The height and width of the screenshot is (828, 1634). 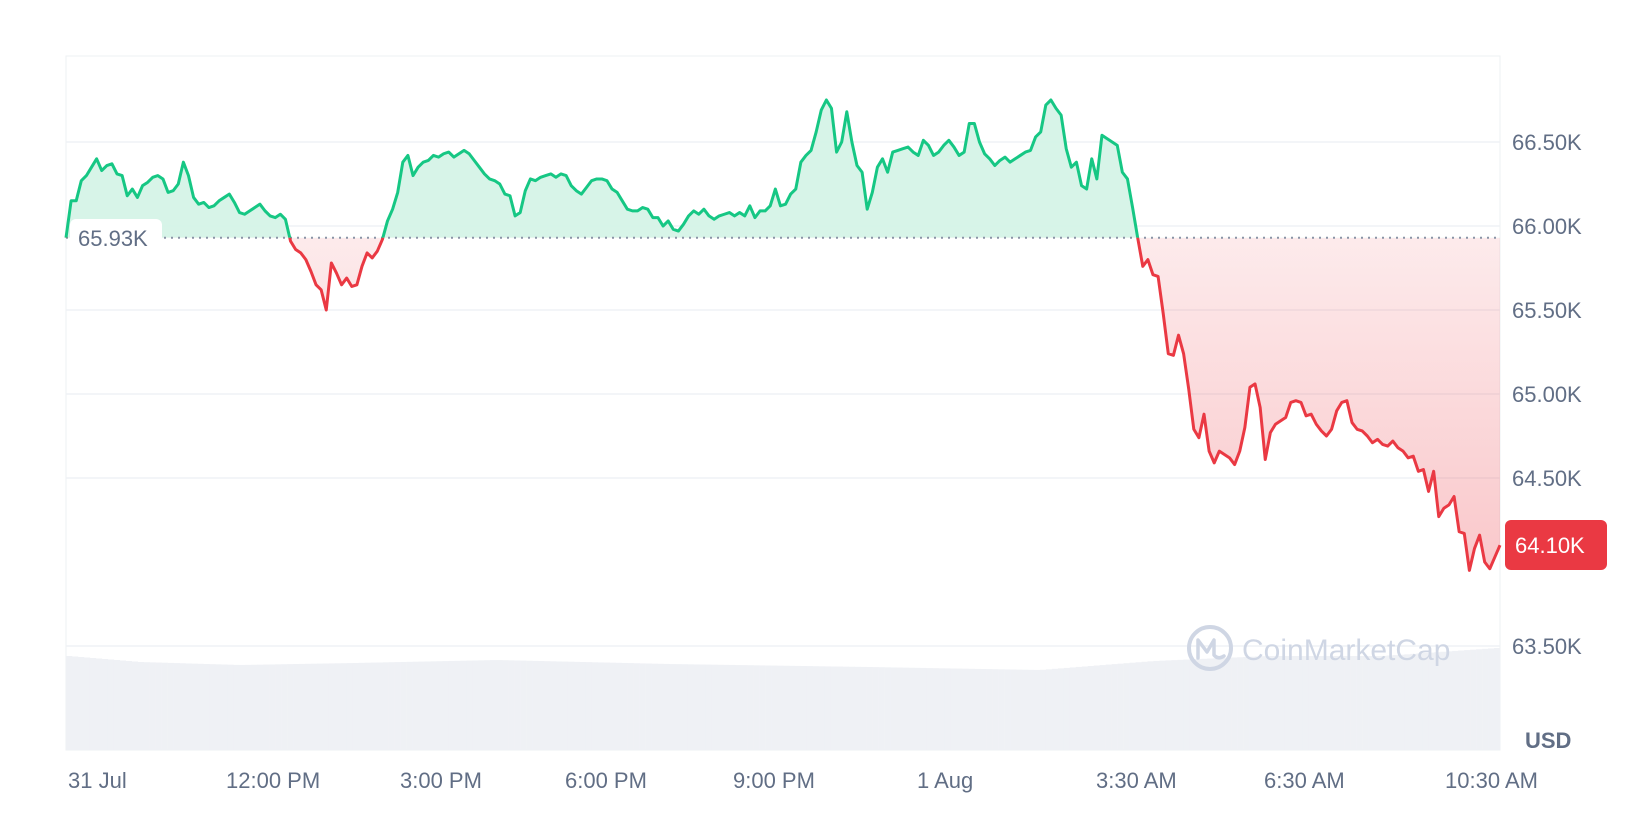 I want to click on current-price-label: 64.10K, so click(x=1550, y=545).